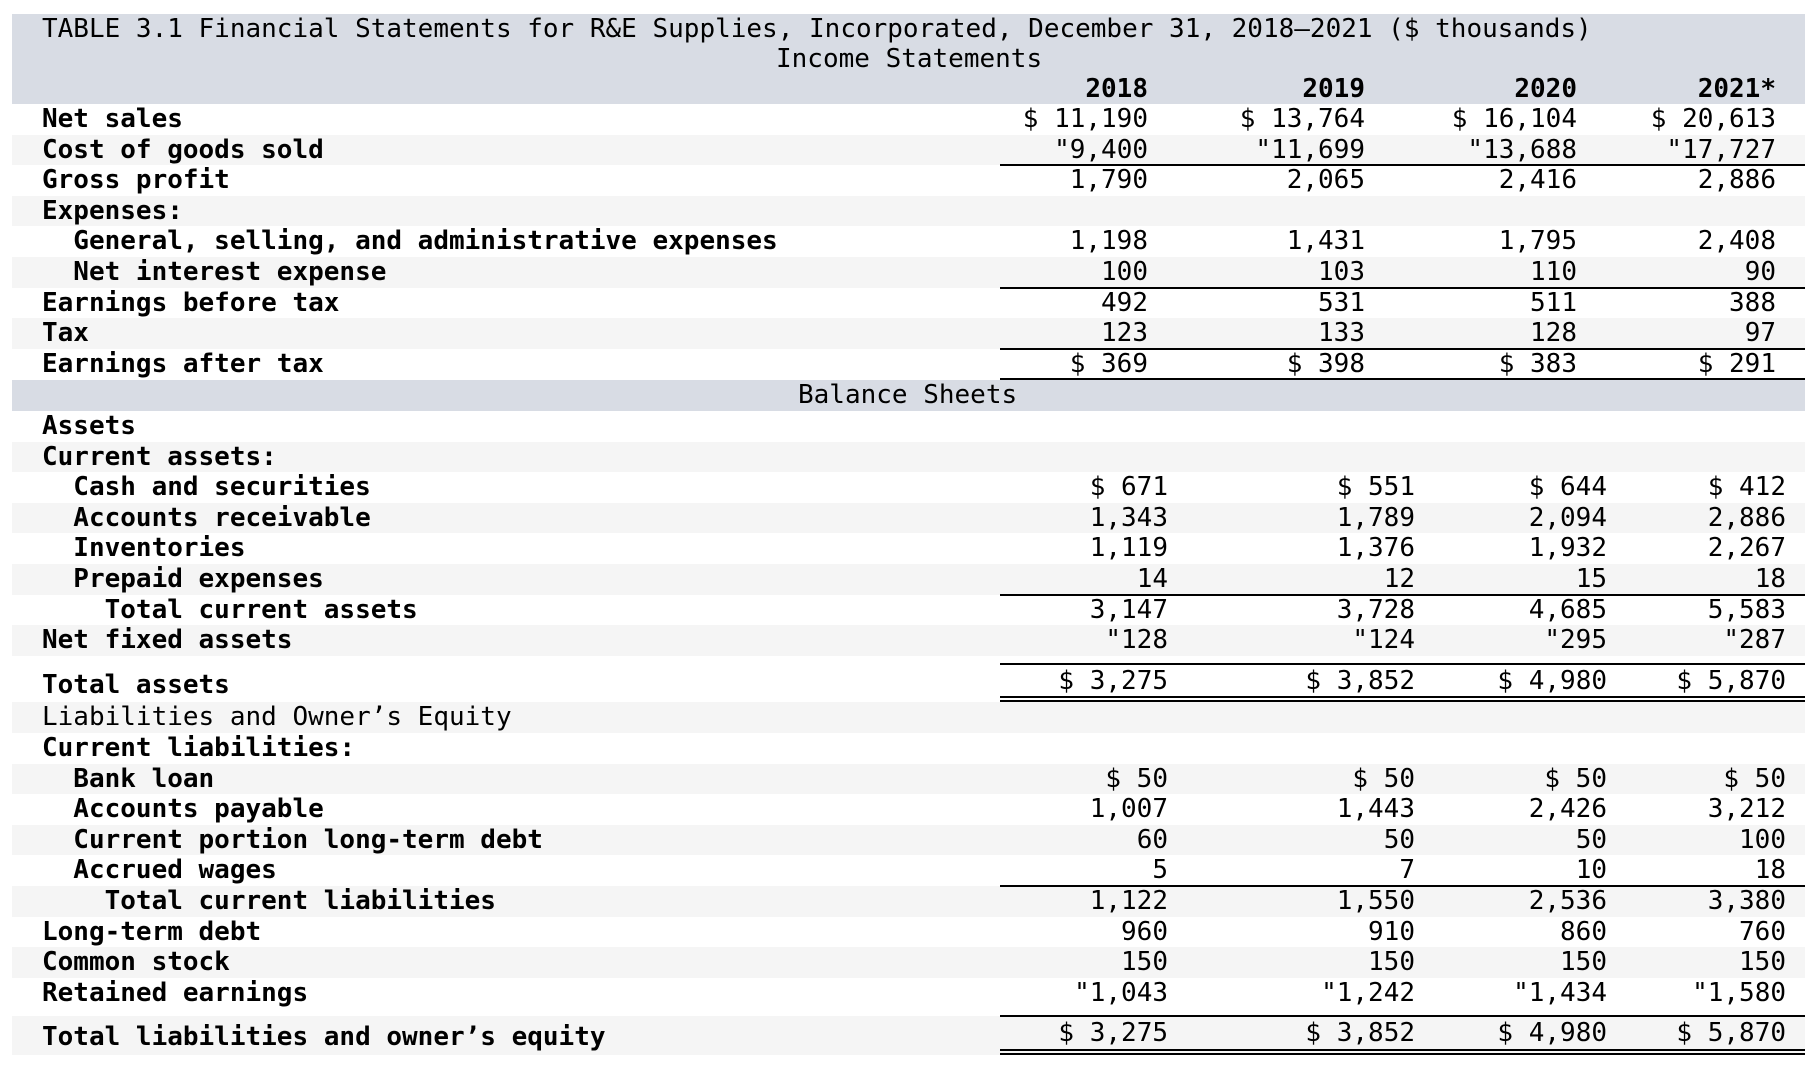 The width and height of the screenshot is (1818, 1080). Describe the element at coordinates (908, 748) in the screenshot. I see `balance-row: Current liabilities:` at that location.